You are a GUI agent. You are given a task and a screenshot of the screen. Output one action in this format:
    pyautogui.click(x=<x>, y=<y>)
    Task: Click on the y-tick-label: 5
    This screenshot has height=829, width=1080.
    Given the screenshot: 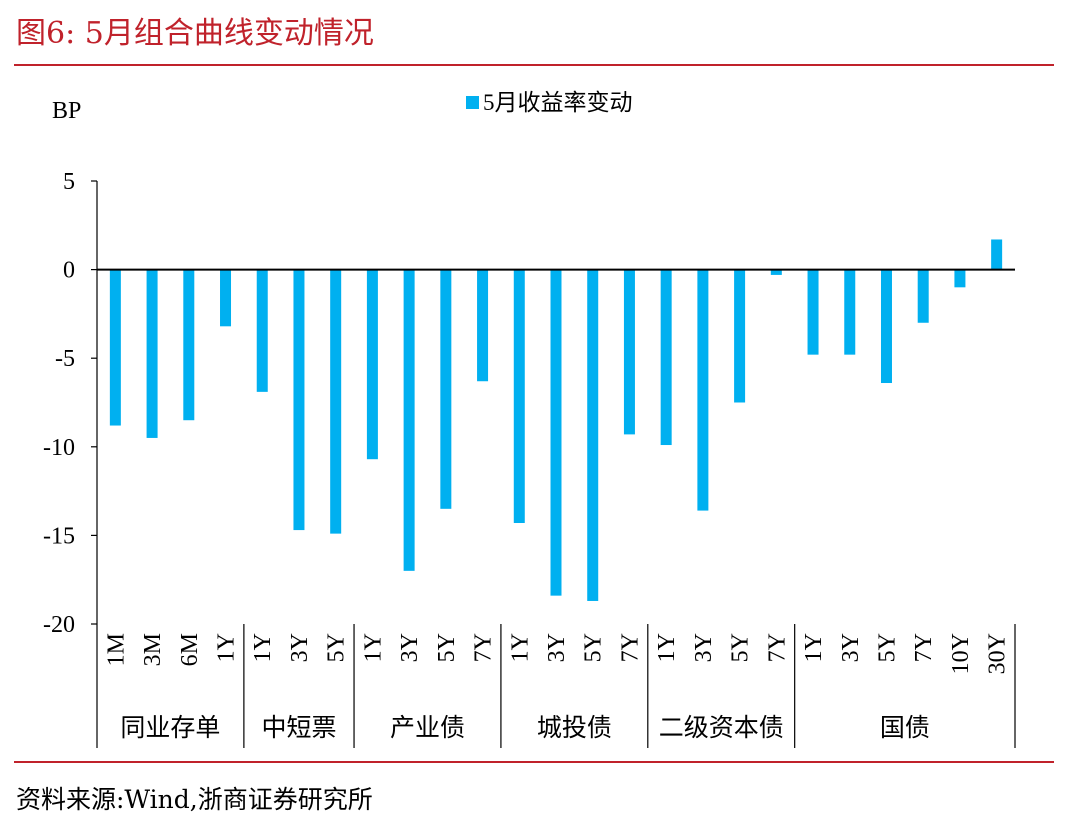 What is the action you would take?
    pyautogui.click(x=69, y=182)
    